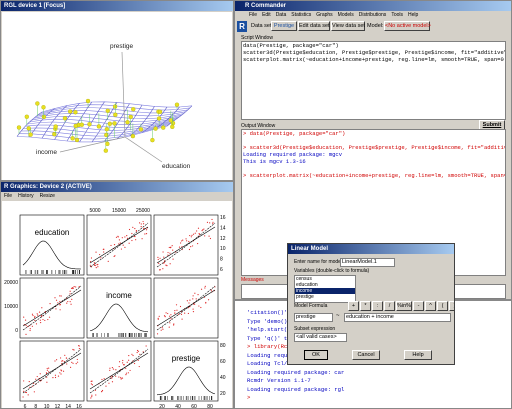 Image resolution: width=512 pixels, height=409 pixels. Describe the element at coordinates (305, 297) in the screenshot. I see `variable-item: prestige` at that location.